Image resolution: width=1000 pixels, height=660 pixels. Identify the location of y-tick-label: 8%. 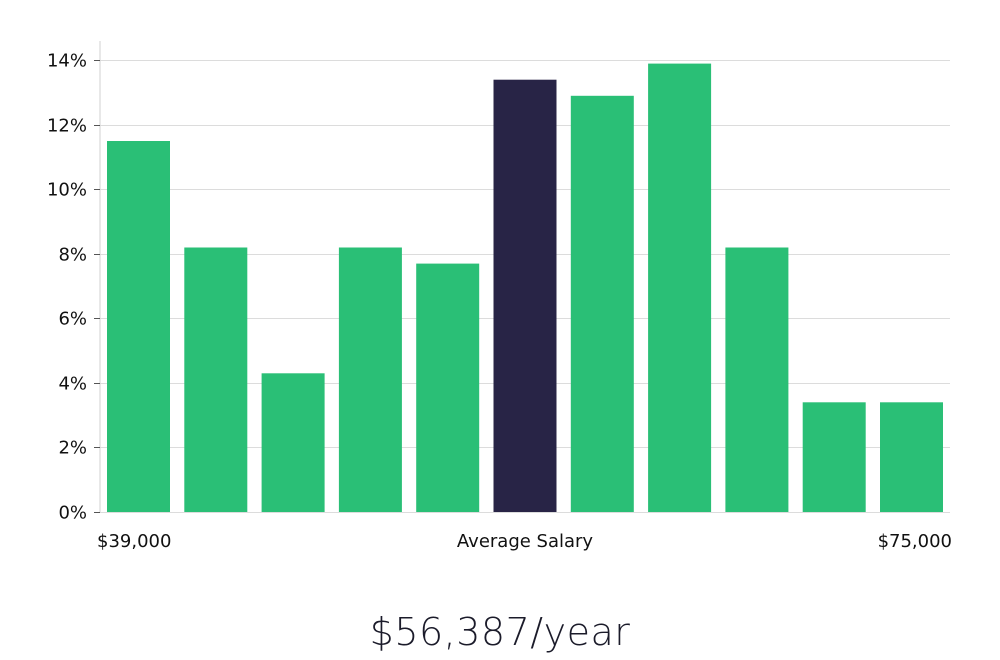
(72, 255).